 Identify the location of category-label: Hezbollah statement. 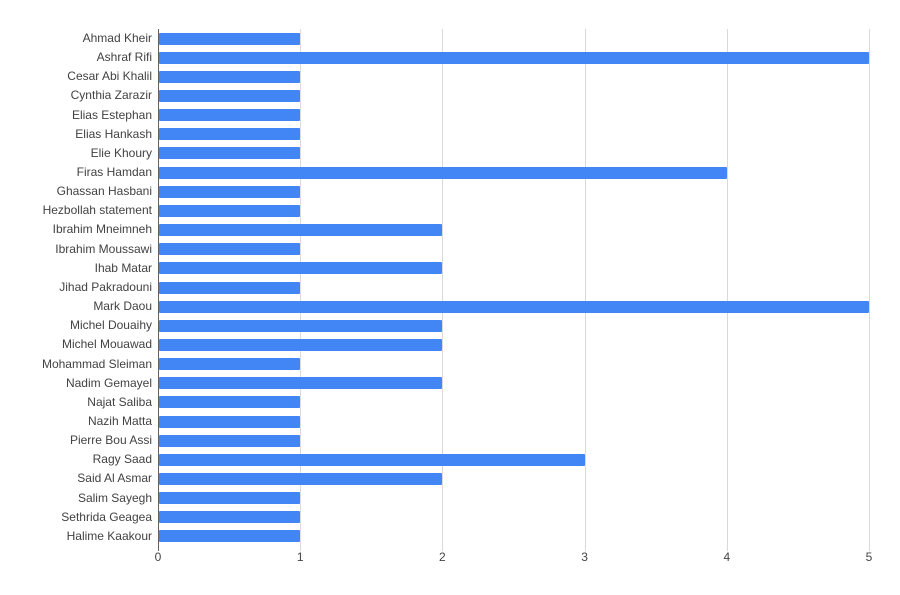
(97, 210).